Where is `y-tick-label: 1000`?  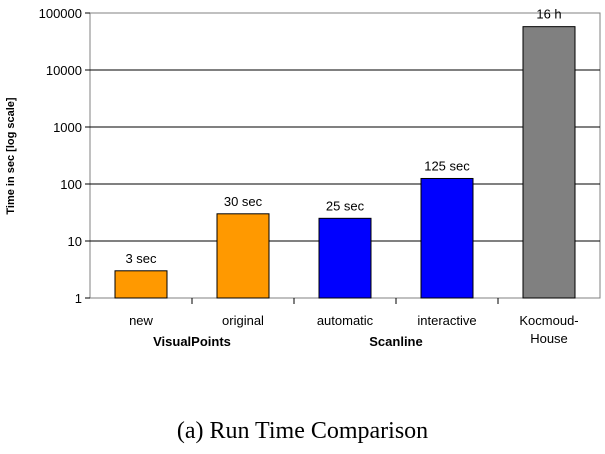 y-tick-label: 1000 is located at coordinates (67, 127).